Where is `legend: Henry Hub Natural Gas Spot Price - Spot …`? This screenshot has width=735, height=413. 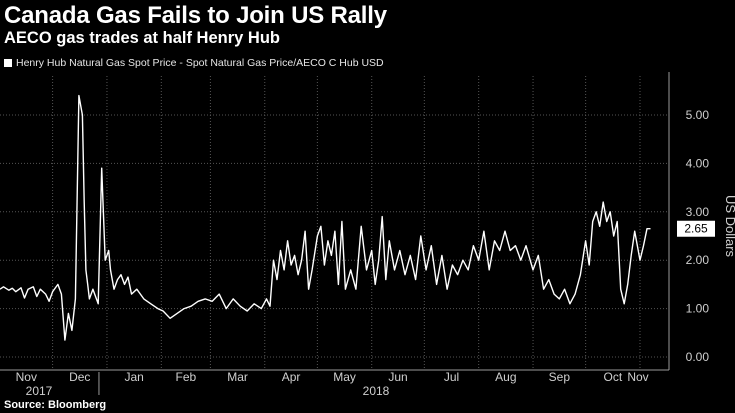 legend: Henry Hub Natural Gas Spot Price - Spot … is located at coordinates (194, 63).